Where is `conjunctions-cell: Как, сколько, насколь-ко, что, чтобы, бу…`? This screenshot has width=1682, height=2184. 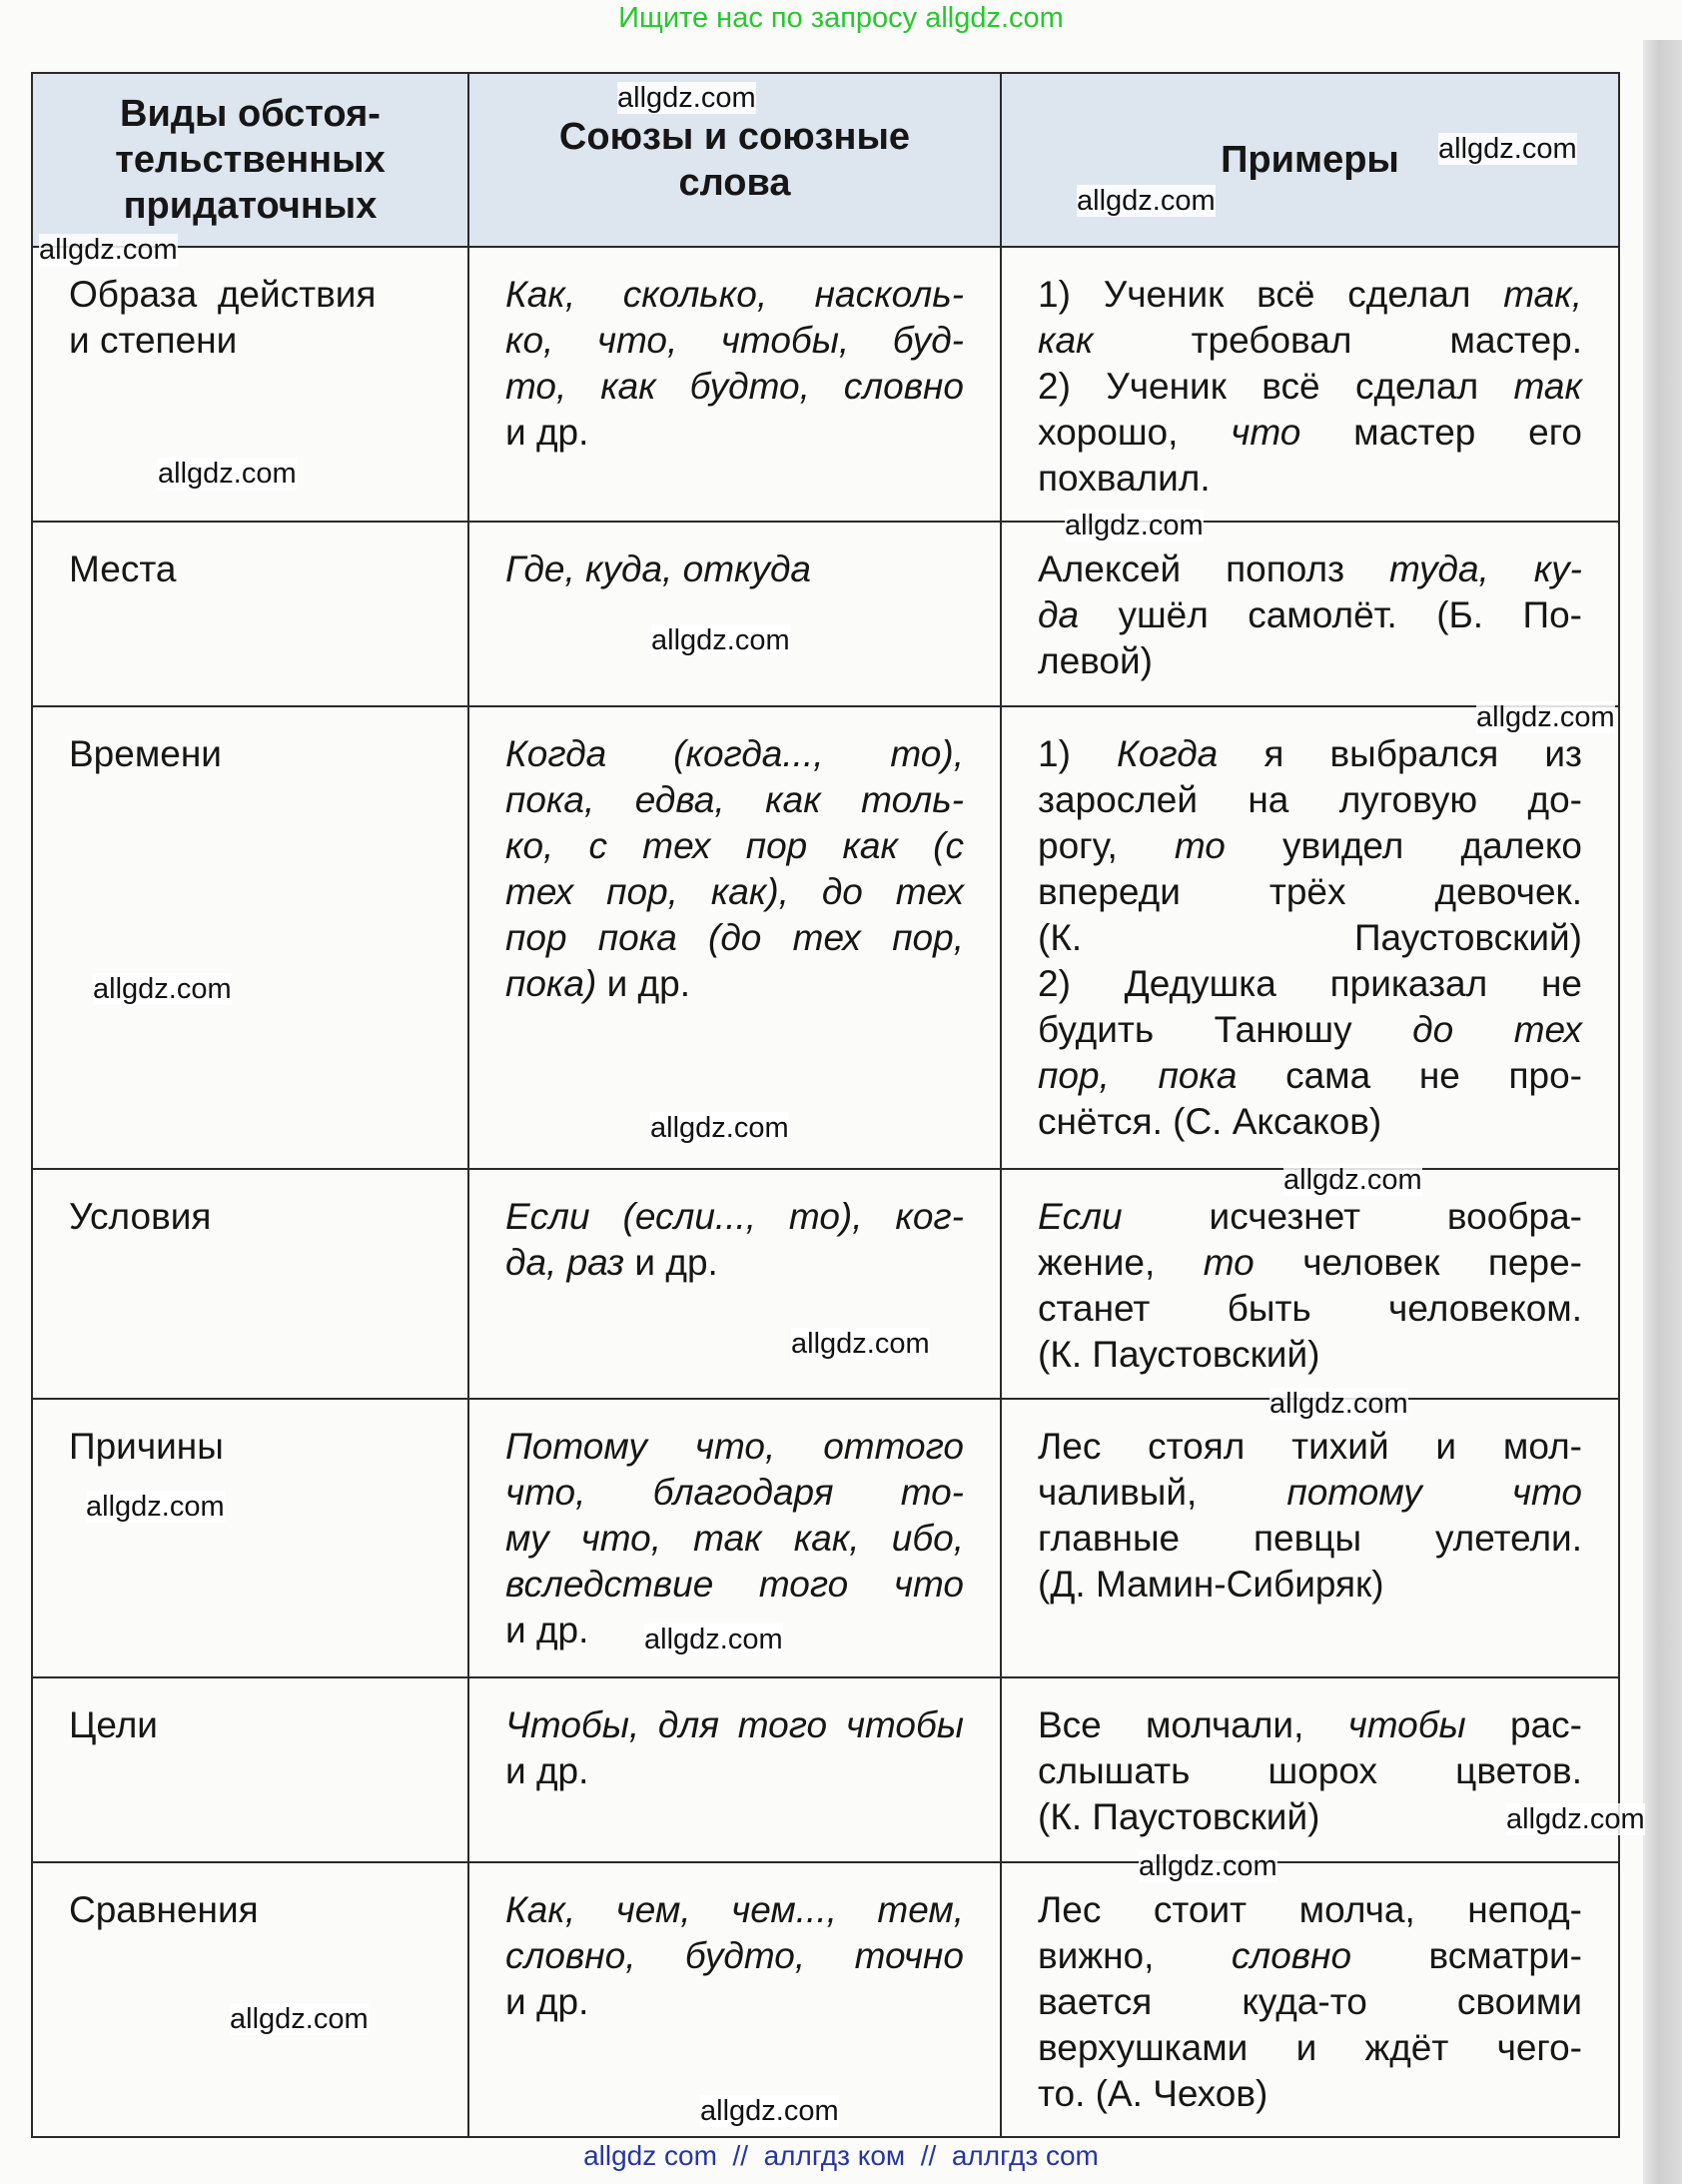 conjunctions-cell: Как, сколько, насколь-ко, что, чтобы, бу… is located at coordinates (734, 384).